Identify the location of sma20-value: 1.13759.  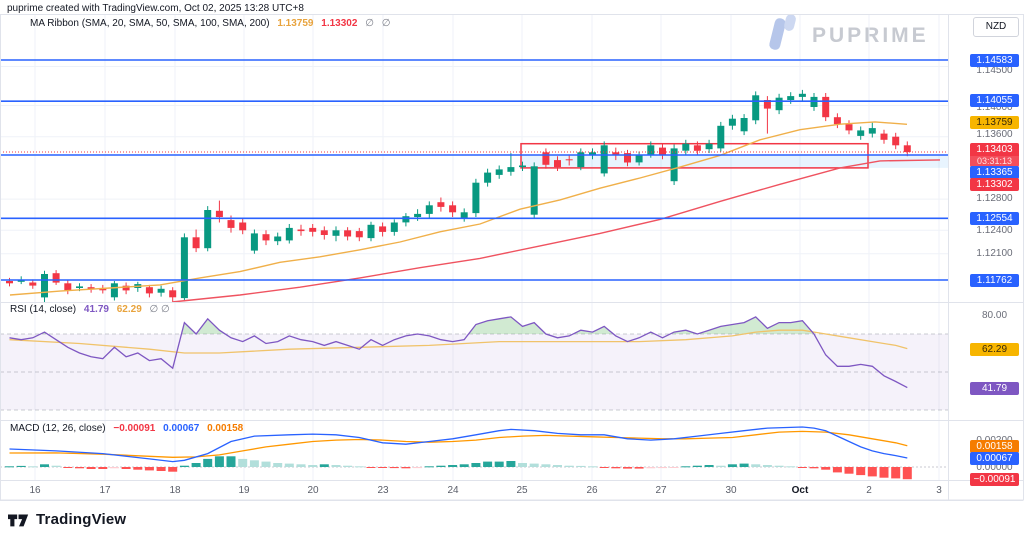
(295, 23).